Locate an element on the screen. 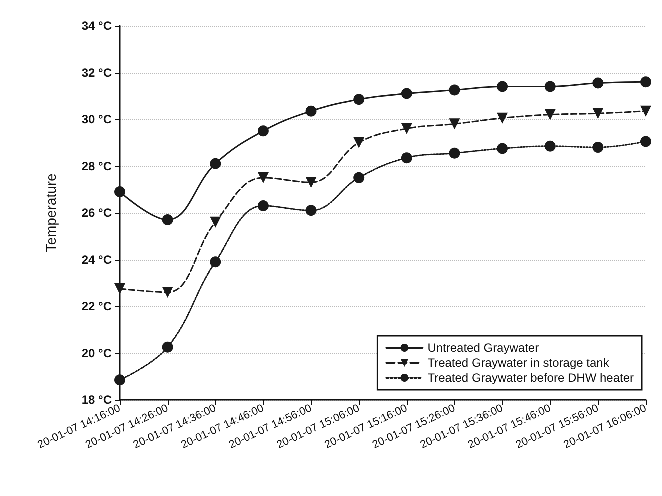  y-tick-label: 24 °C is located at coordinates (97, 259).